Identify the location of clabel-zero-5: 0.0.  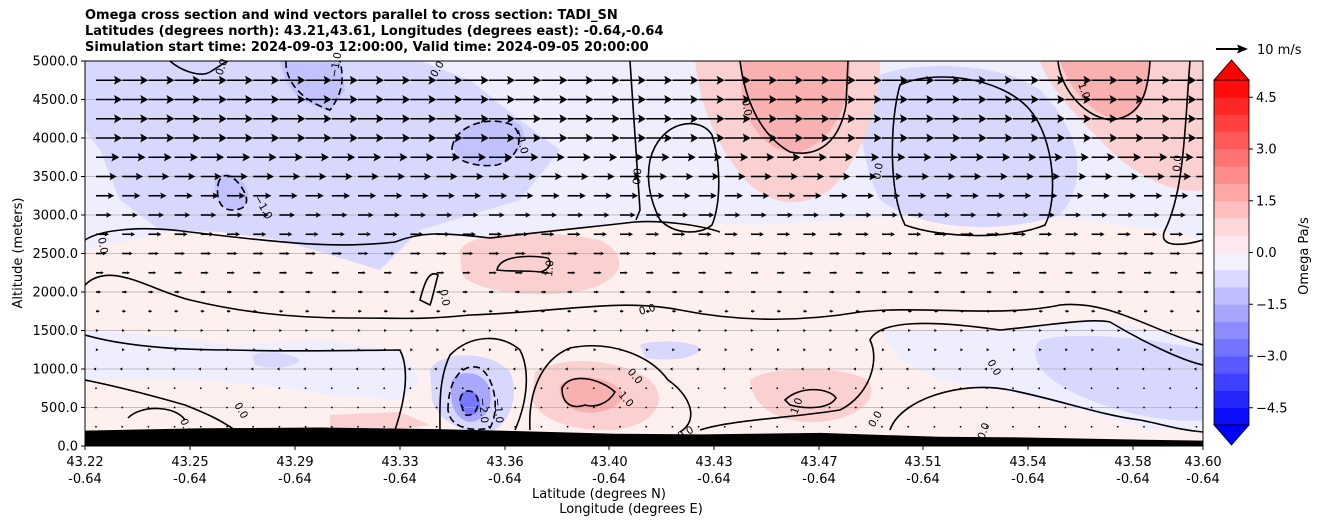
(746, 107).